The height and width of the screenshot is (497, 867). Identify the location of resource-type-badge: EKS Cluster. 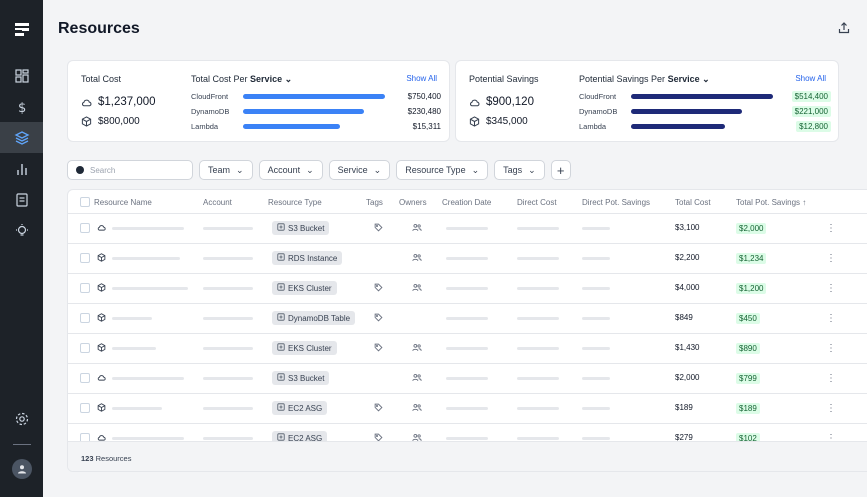
(304, 348).